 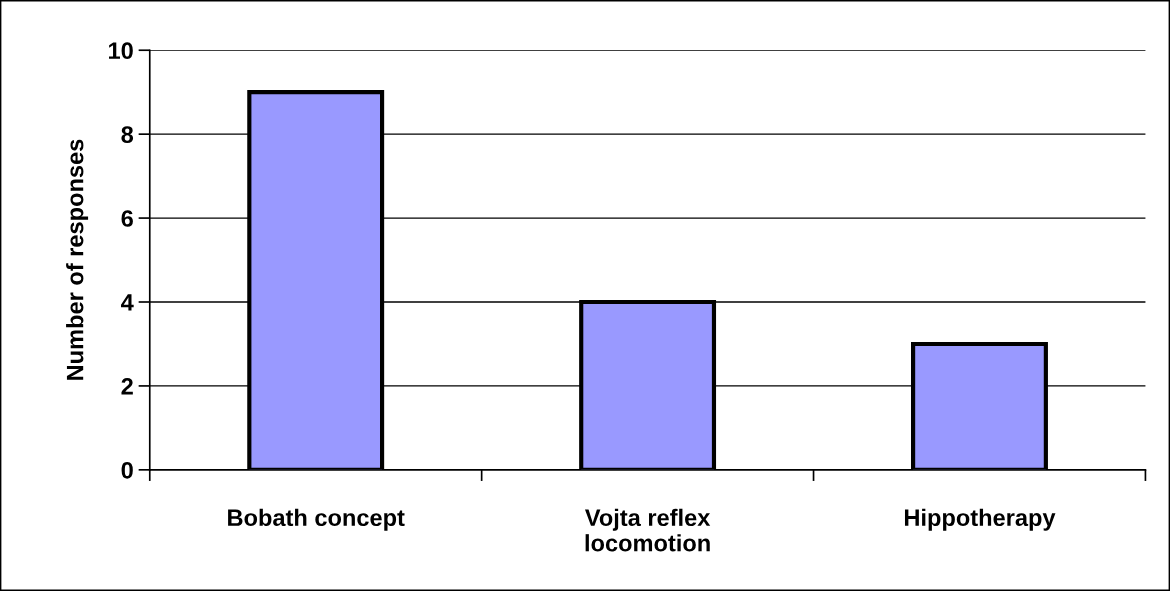 What do you see at coordinates (980, 519) in the screenshot?
I see `x-tick-label: Hippotherapy` at bounding box center [980, 519].